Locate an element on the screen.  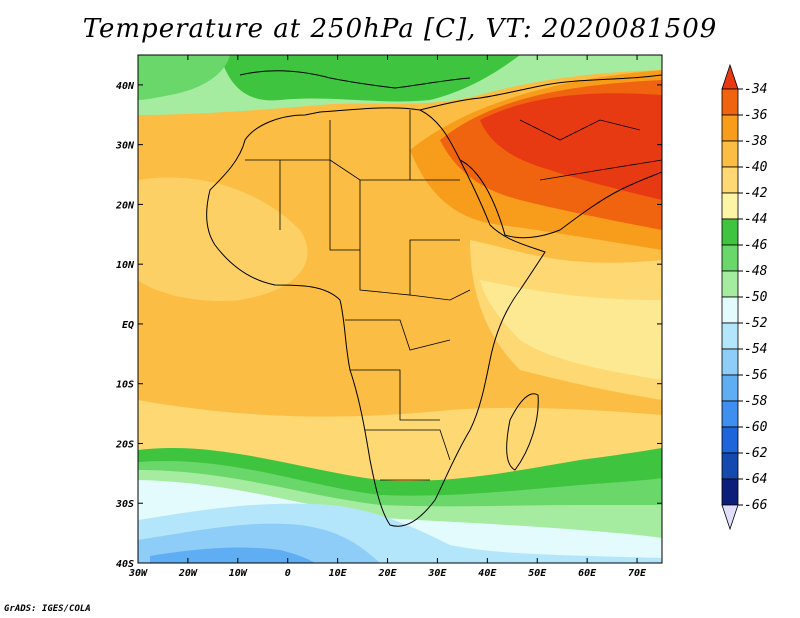
colorbar-label: -48 is located at coordinates (756, 271).